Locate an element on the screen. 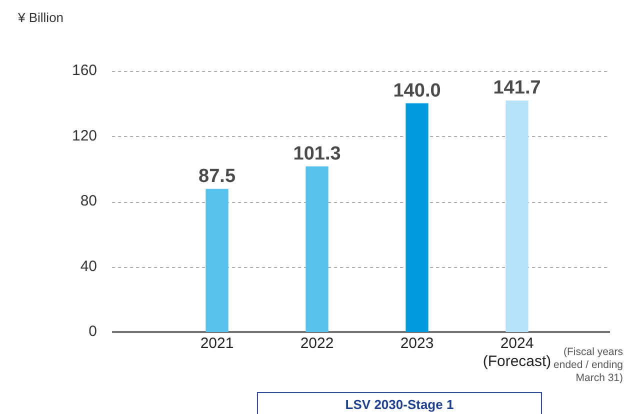 Image resolution: width=627 pixels, height=414 pixels. y-tick-label: 160 is located at coordinates (85, 71).